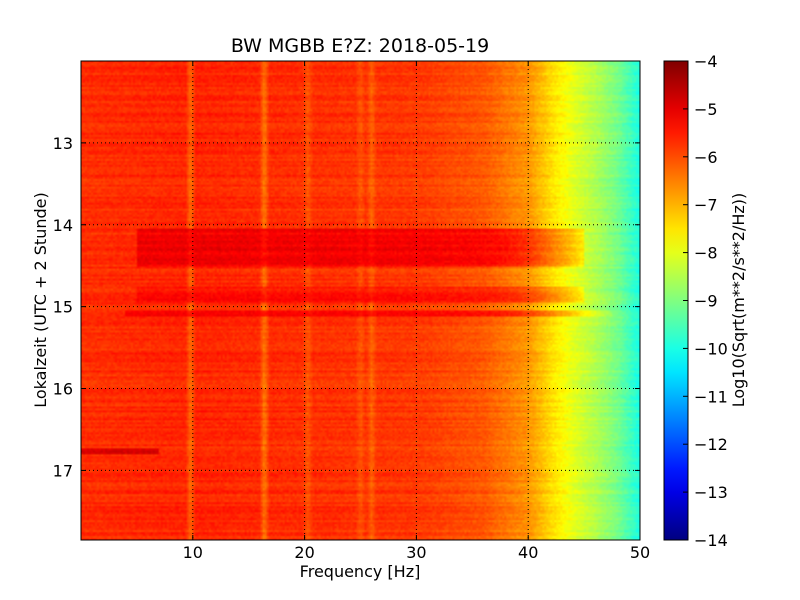 The width and height of the screenshot is (800, 600). I want to click on colorbar-tick-label: −9, so click(706, 301).